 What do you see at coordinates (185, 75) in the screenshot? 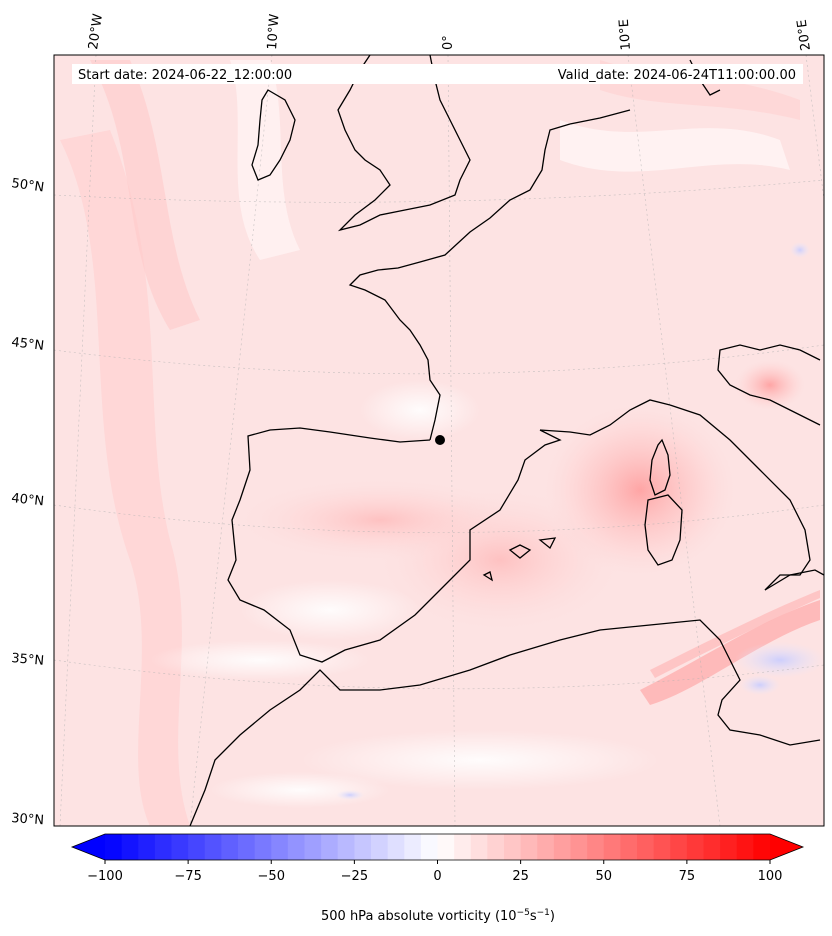
I see `start-date: Start date: 2024-06-22_12:00:00` at bounding box center [185, 75].